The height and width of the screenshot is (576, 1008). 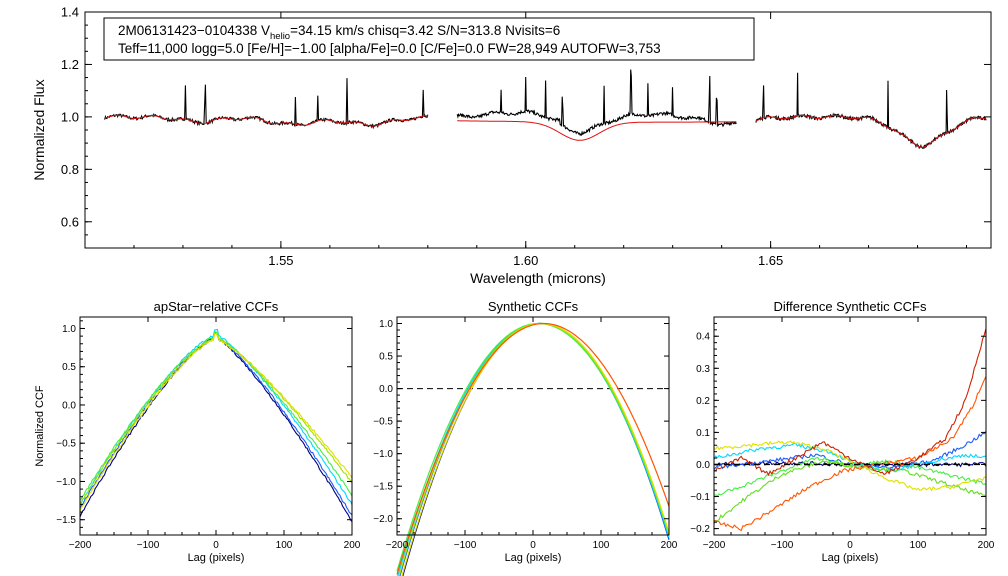 I want to click on difference-ccf-axes-frame, so click(x=850, y=426).